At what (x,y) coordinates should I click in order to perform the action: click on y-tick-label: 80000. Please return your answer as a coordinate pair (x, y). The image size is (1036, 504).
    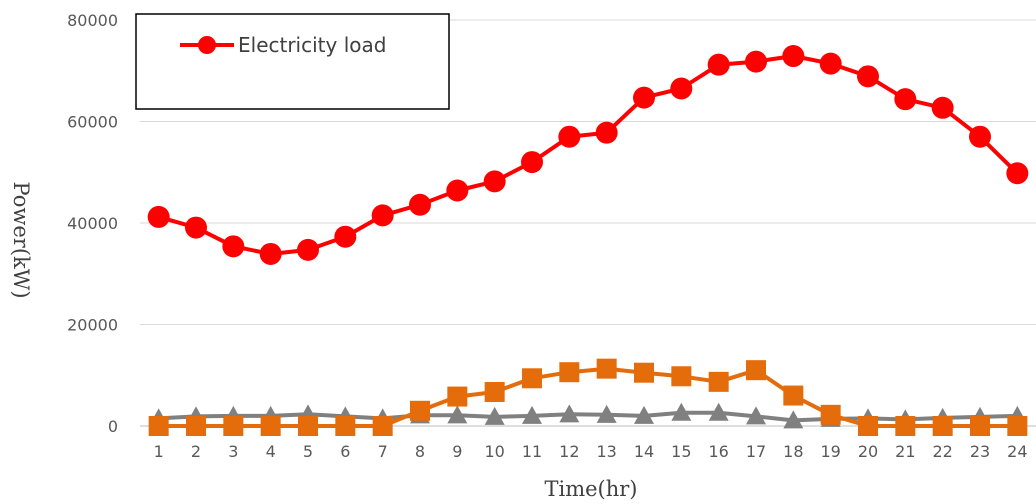
    Looking at the image, I should click on (92, 20).